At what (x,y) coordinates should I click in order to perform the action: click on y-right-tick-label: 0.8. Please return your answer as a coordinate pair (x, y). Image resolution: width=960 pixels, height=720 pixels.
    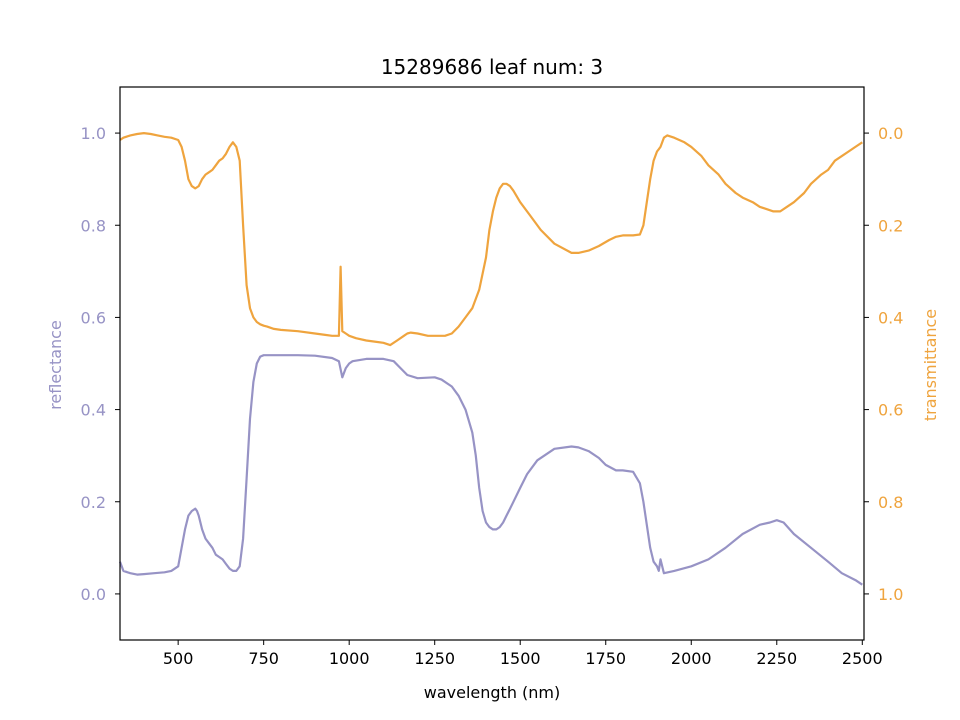
    Looking at the image, I should click on (890, 502).